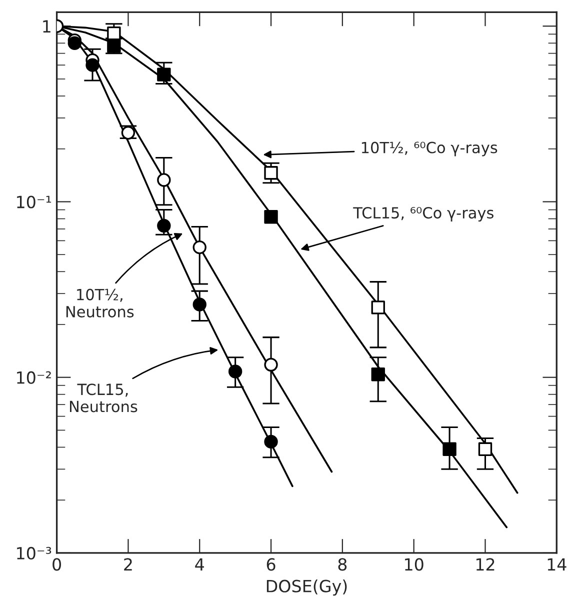 Image resolution: width=568 pixels, height=611 pixels. I want to click on annotation: TCL15, Neutrons, so click(104, 398).